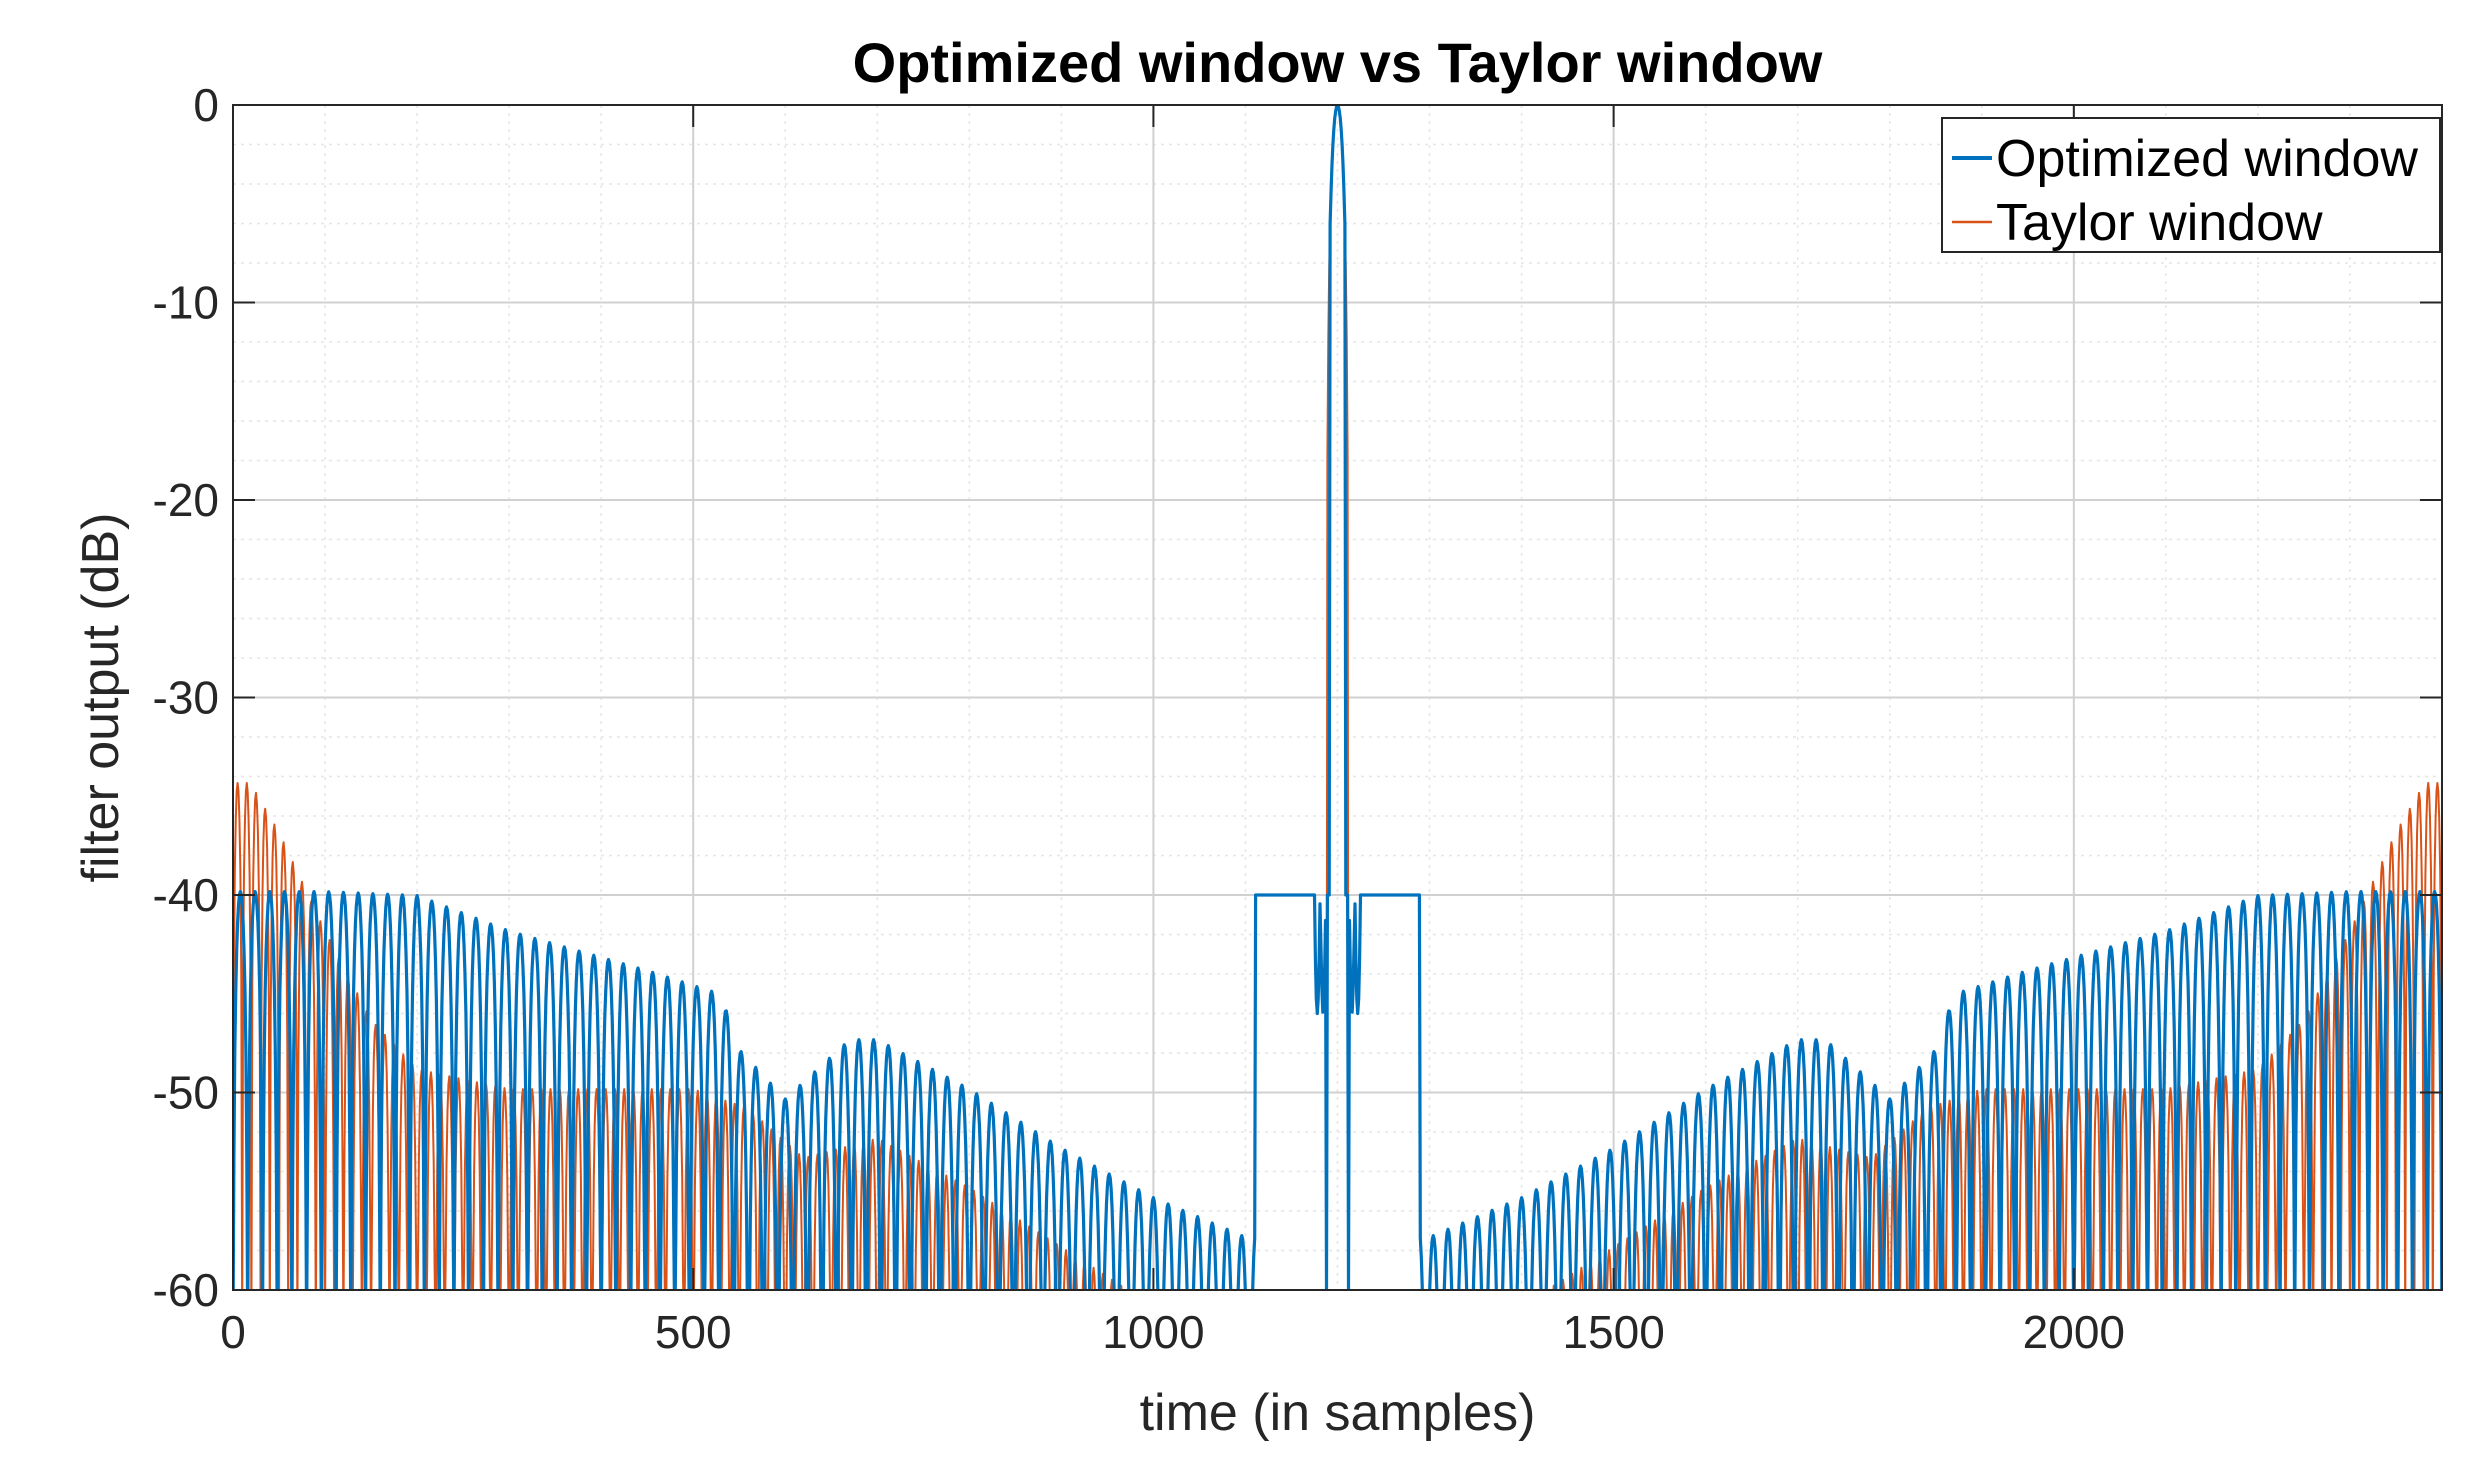 The width and height of the screenshot is (2492, 1463). Describe the element at coordinates (186, 500) in the screenshot. I see `y-tick-label: -20` at that location.